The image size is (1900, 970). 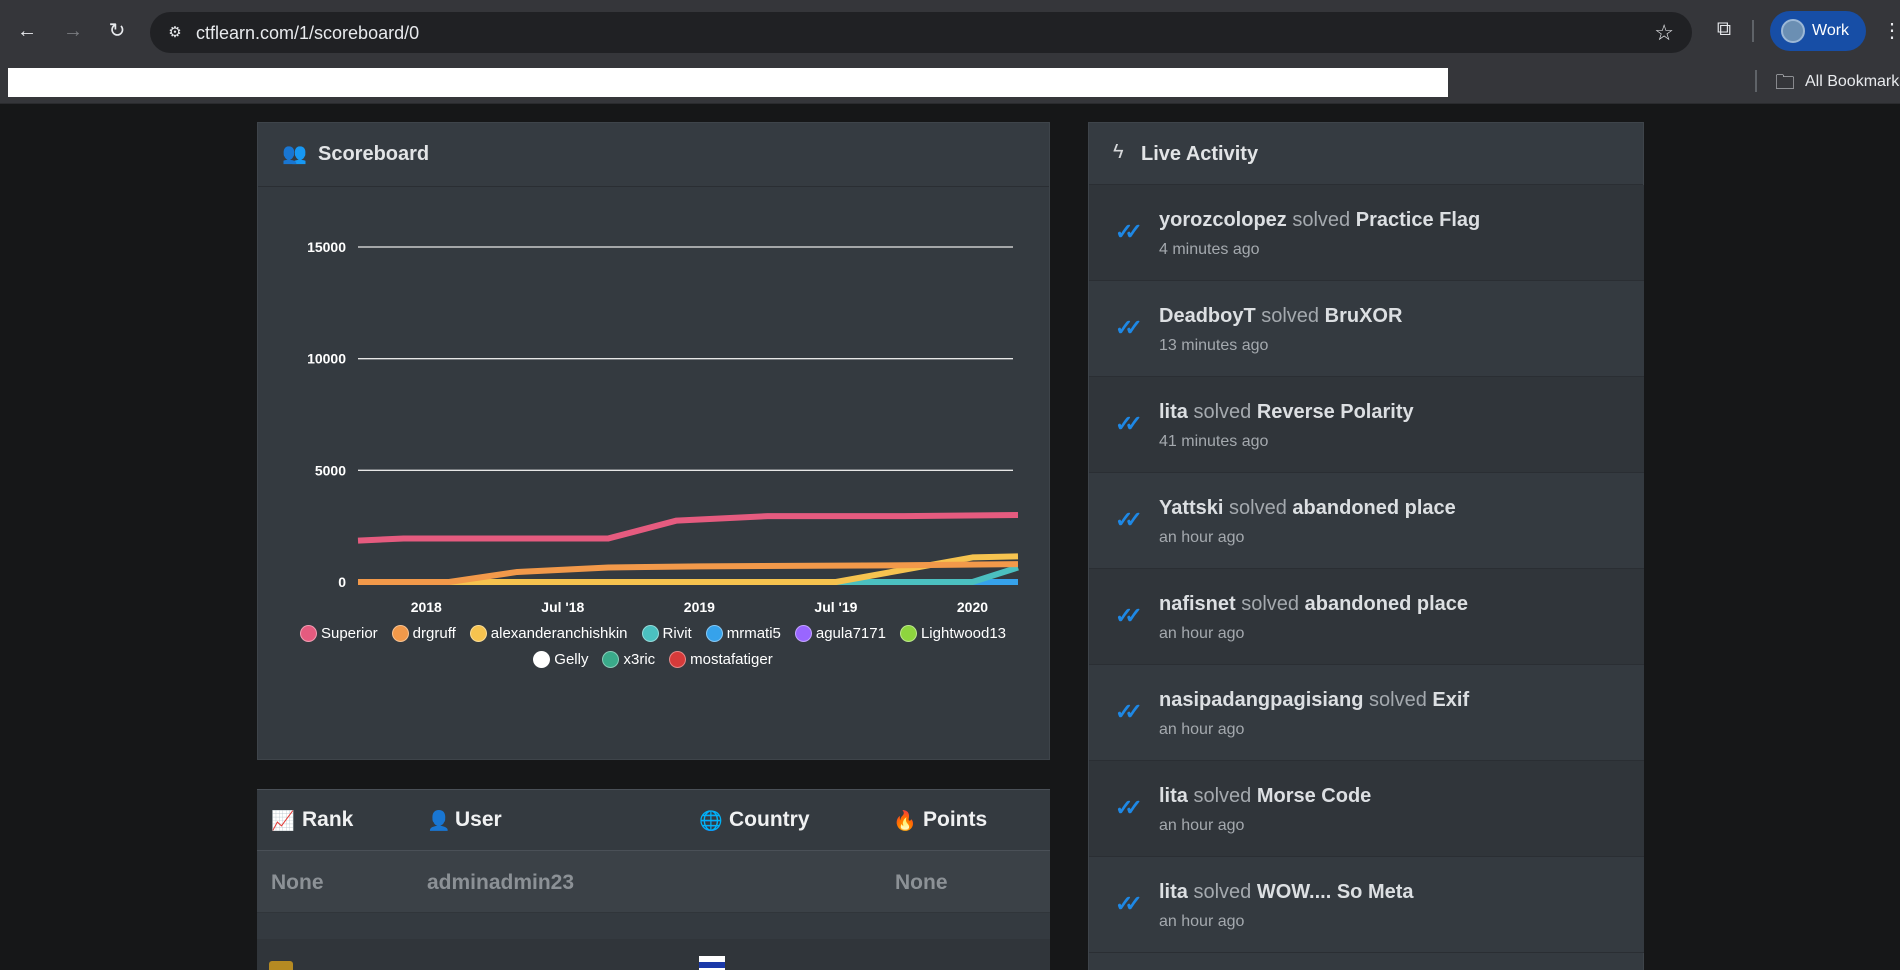 I want to click on activity-user: Yattski, so click(x=1191, y=508).